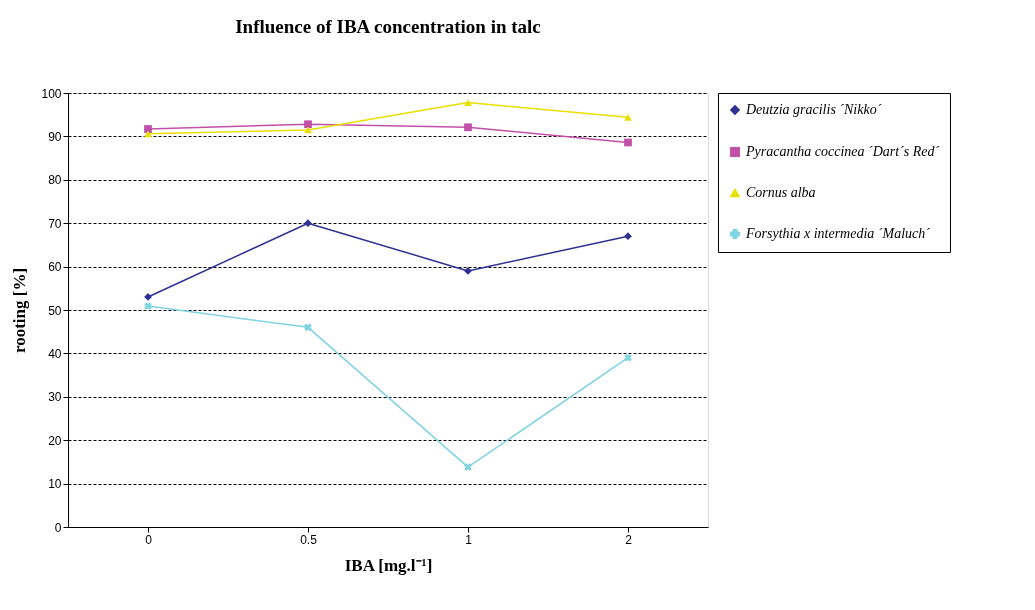  I want to click on y-tick-label: 70, so click(55, 223).